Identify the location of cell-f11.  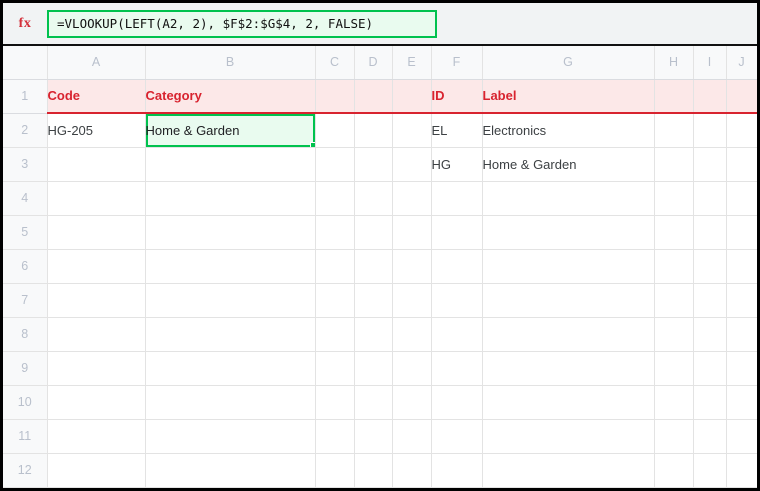
(457, 436).